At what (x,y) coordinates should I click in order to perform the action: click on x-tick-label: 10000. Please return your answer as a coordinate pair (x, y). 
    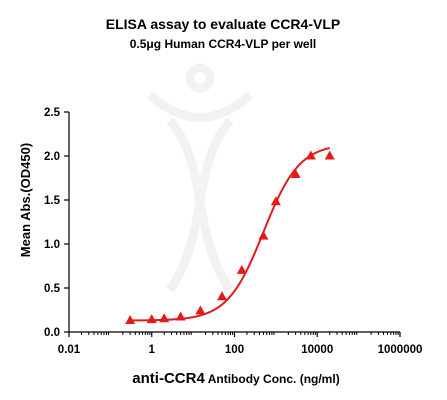
    Looking at the image, I should click on (317, 350).